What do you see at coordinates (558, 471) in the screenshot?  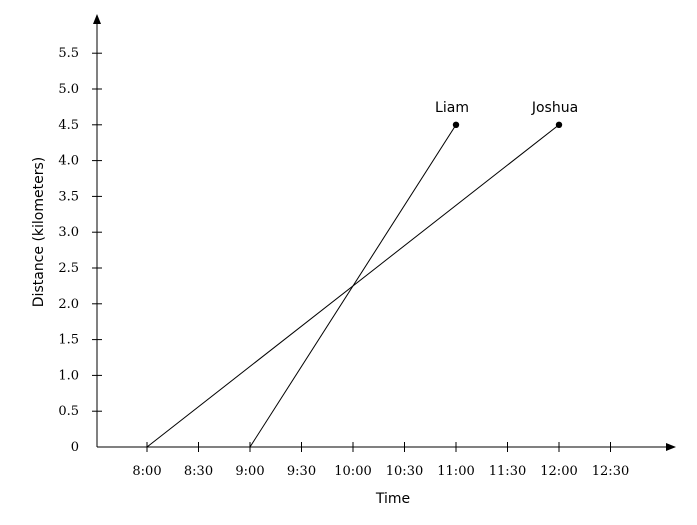 I see `x-tick-label: 12:00` at bounding box center [558, 471].